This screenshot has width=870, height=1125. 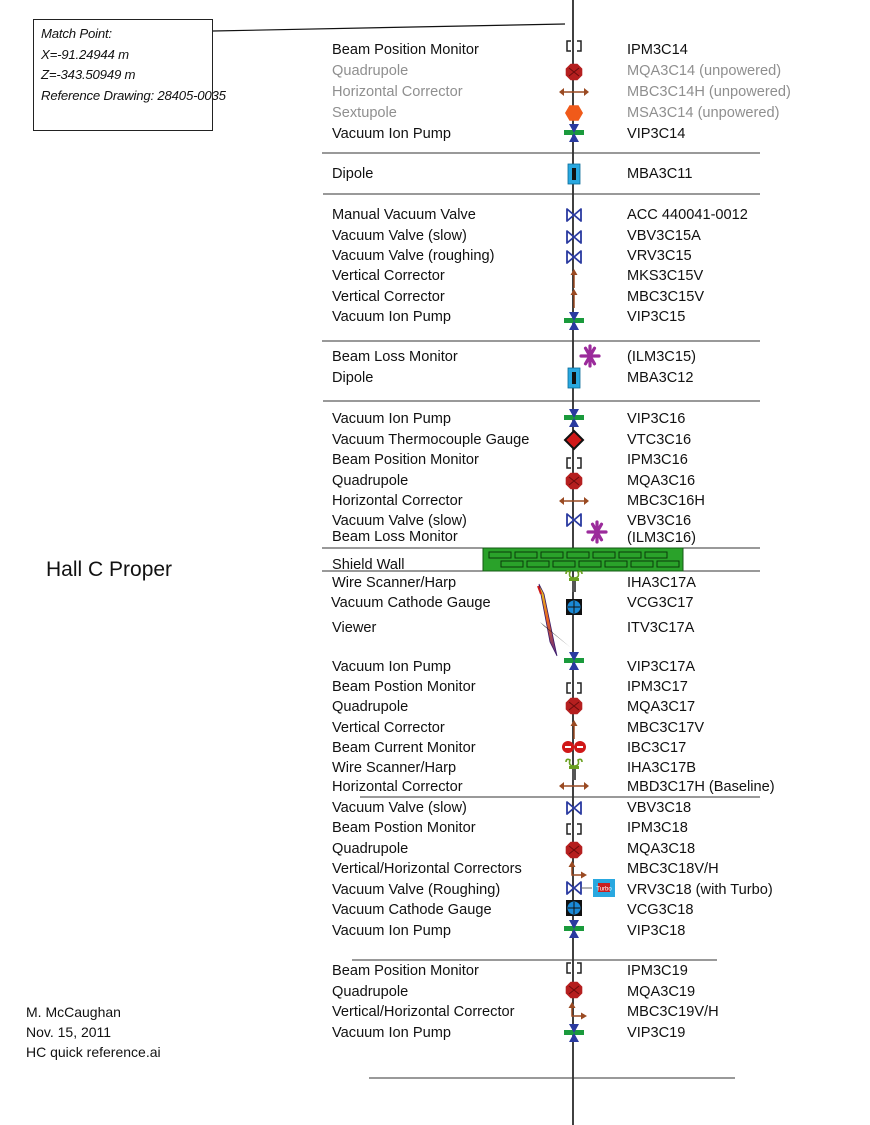 I want to click on component-id: VIP3C19, so click(x=656, y=1033).